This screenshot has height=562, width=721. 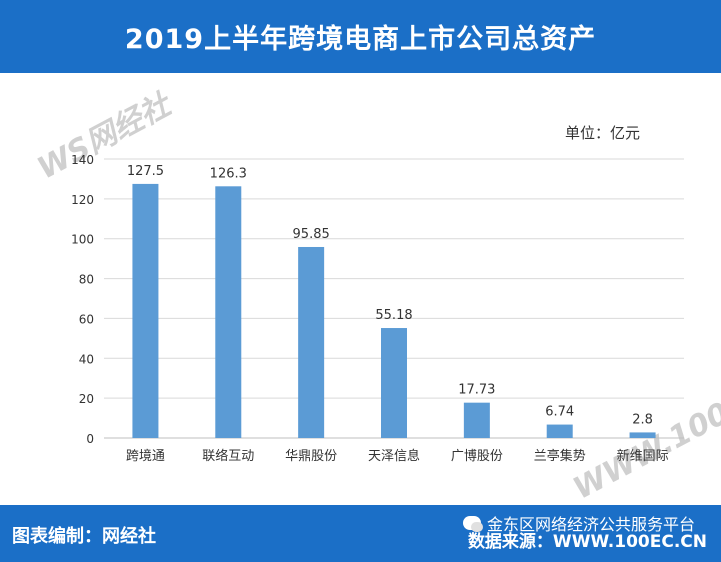 What do you see at coordinates (477, 456) in the screenshot?
I see `x-tick-label: 广博股份` at bounding box center [477, 456].